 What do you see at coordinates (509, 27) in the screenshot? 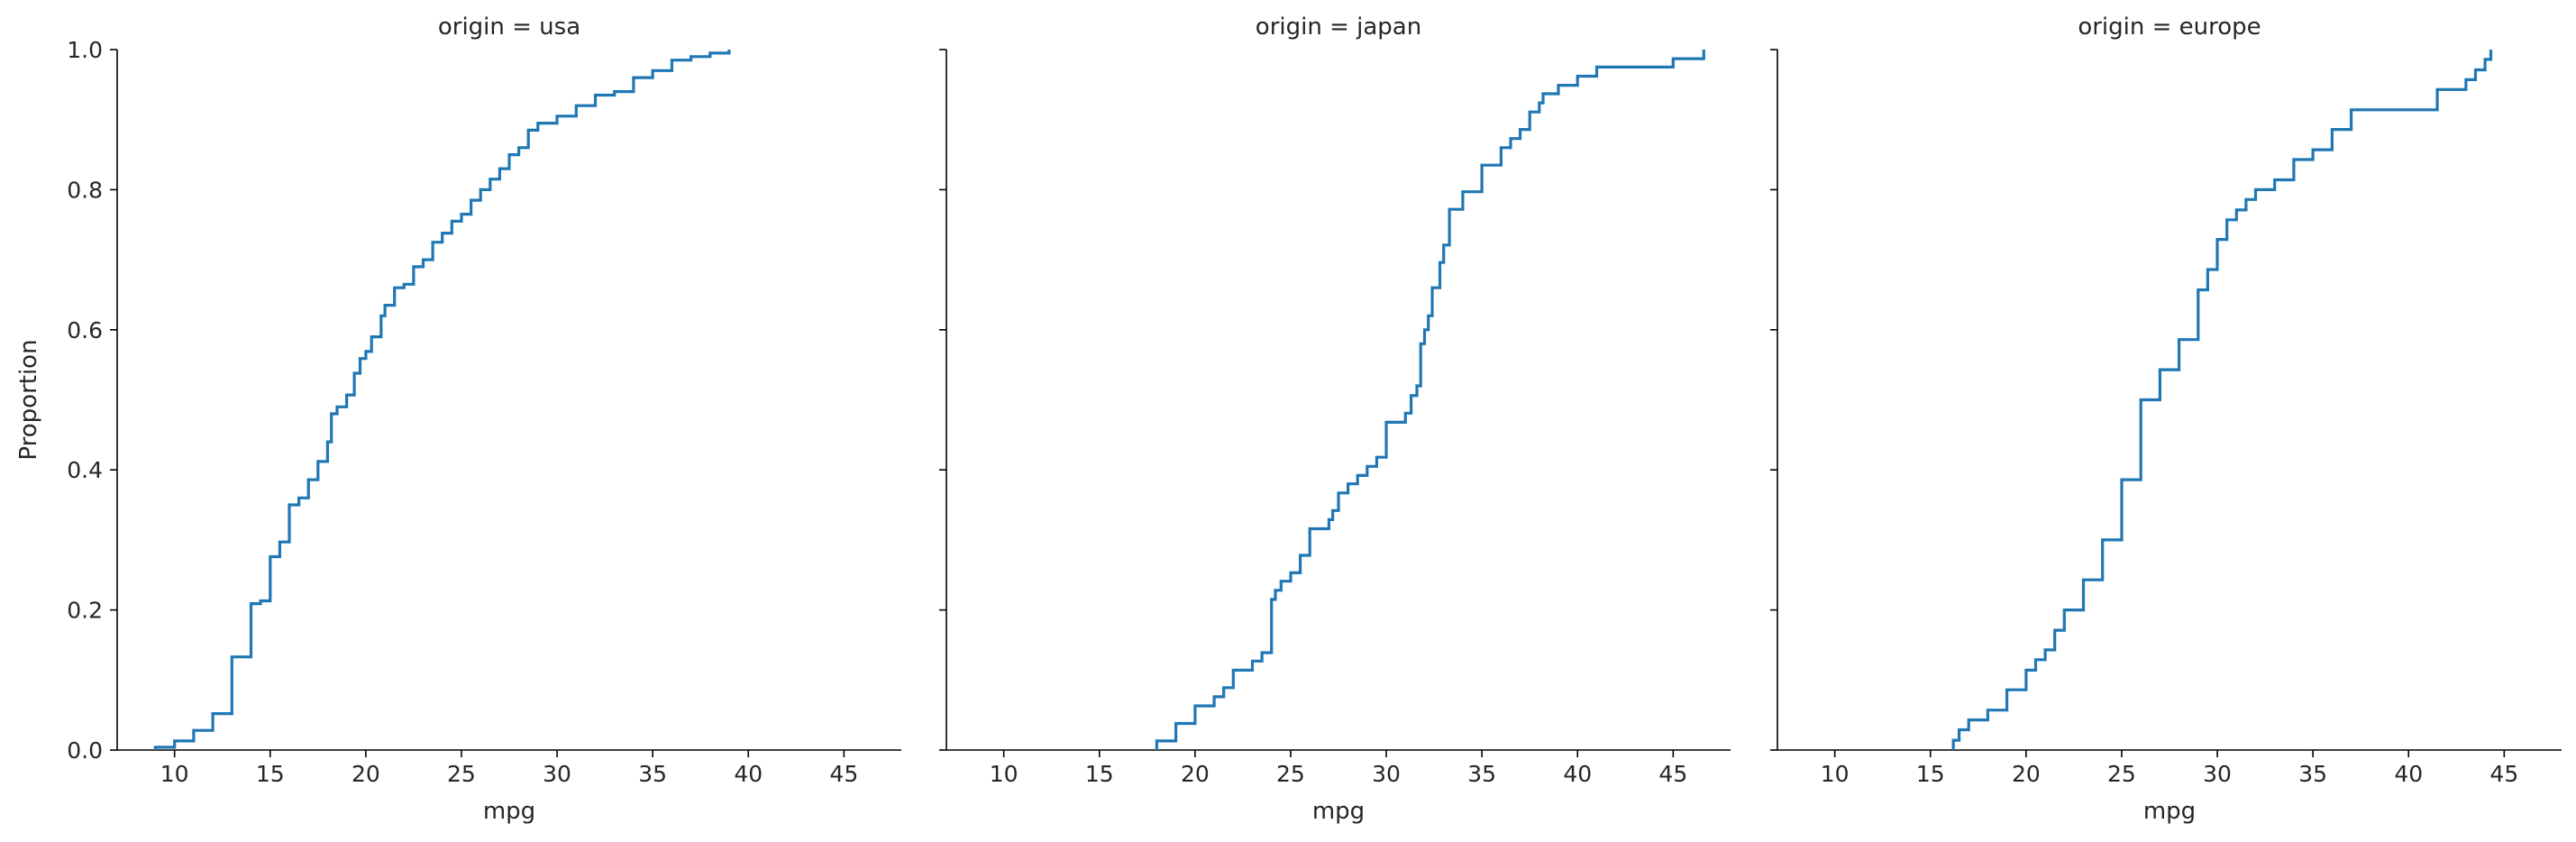
I see `panel-title: origin = usa` at bounding box center [509, 27].